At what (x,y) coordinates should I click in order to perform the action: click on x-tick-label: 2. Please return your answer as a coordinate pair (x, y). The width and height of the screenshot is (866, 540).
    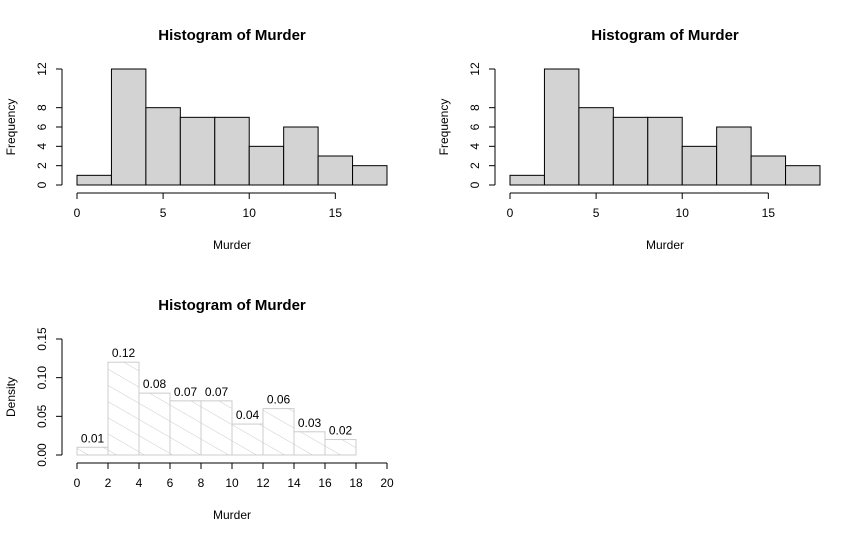
    Looking at the image, I should click on (108, 483).